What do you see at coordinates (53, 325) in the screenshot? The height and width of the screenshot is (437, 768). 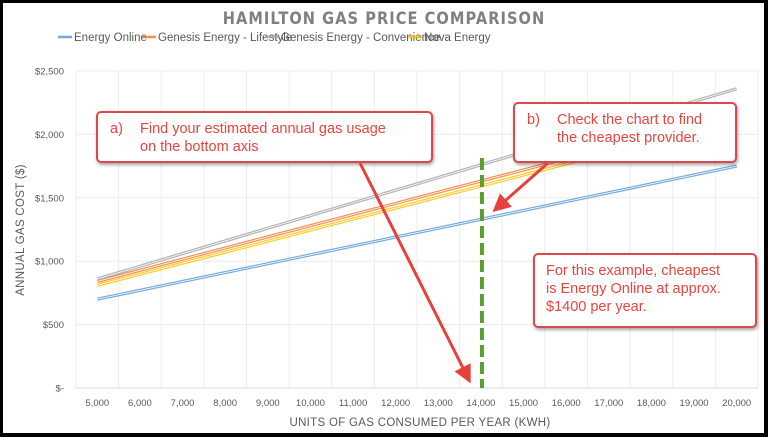 I see `y-tick-label: $500` at bounding box center [53, 325].